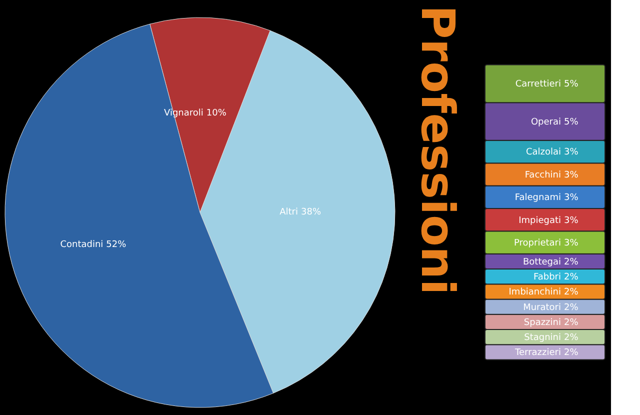 Image resolution: width=640 pixels, height=415 pixels. What do you see at coordinates (542, 338) in the screenshot?
I see `series-label: Stagnini` at bounding box center [542, 338].